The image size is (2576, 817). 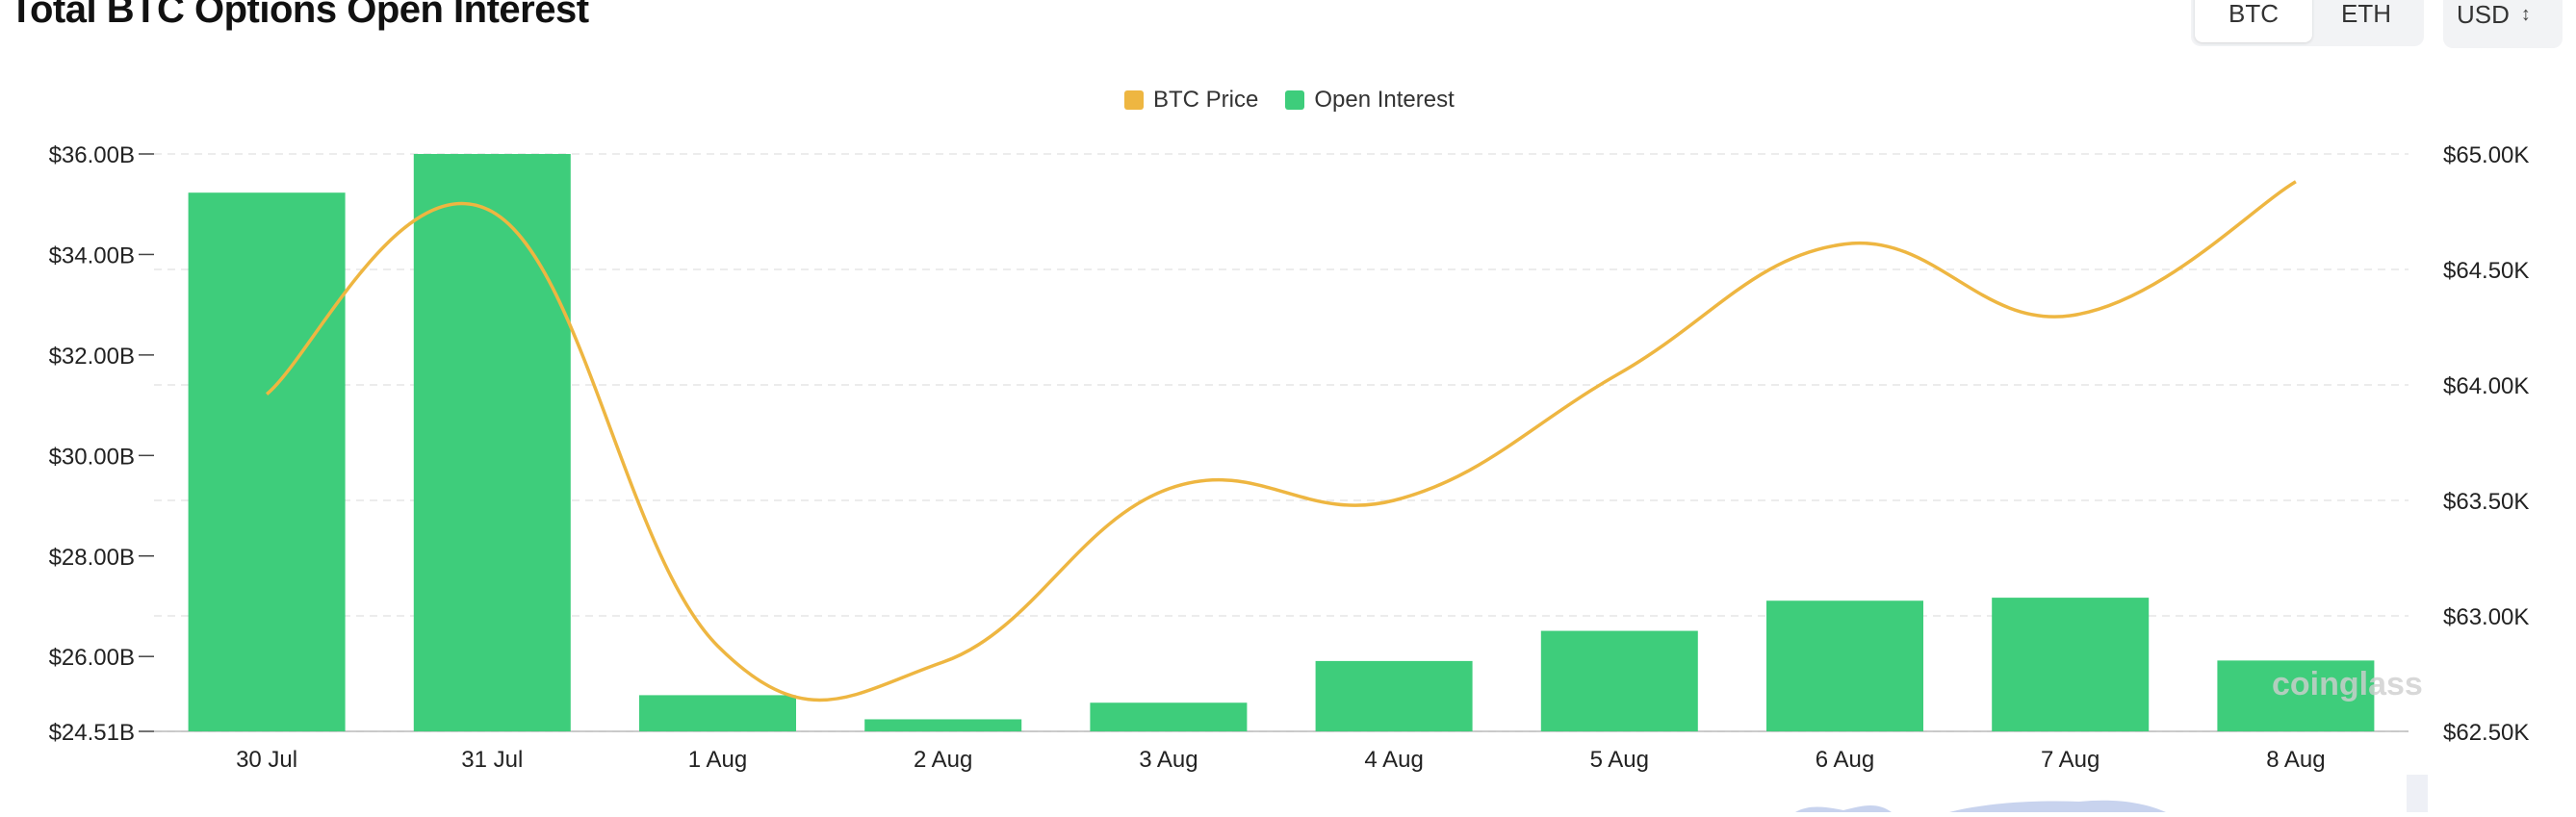 I want to click on watermark-text: coinglass, so click(x=2347, y=684).